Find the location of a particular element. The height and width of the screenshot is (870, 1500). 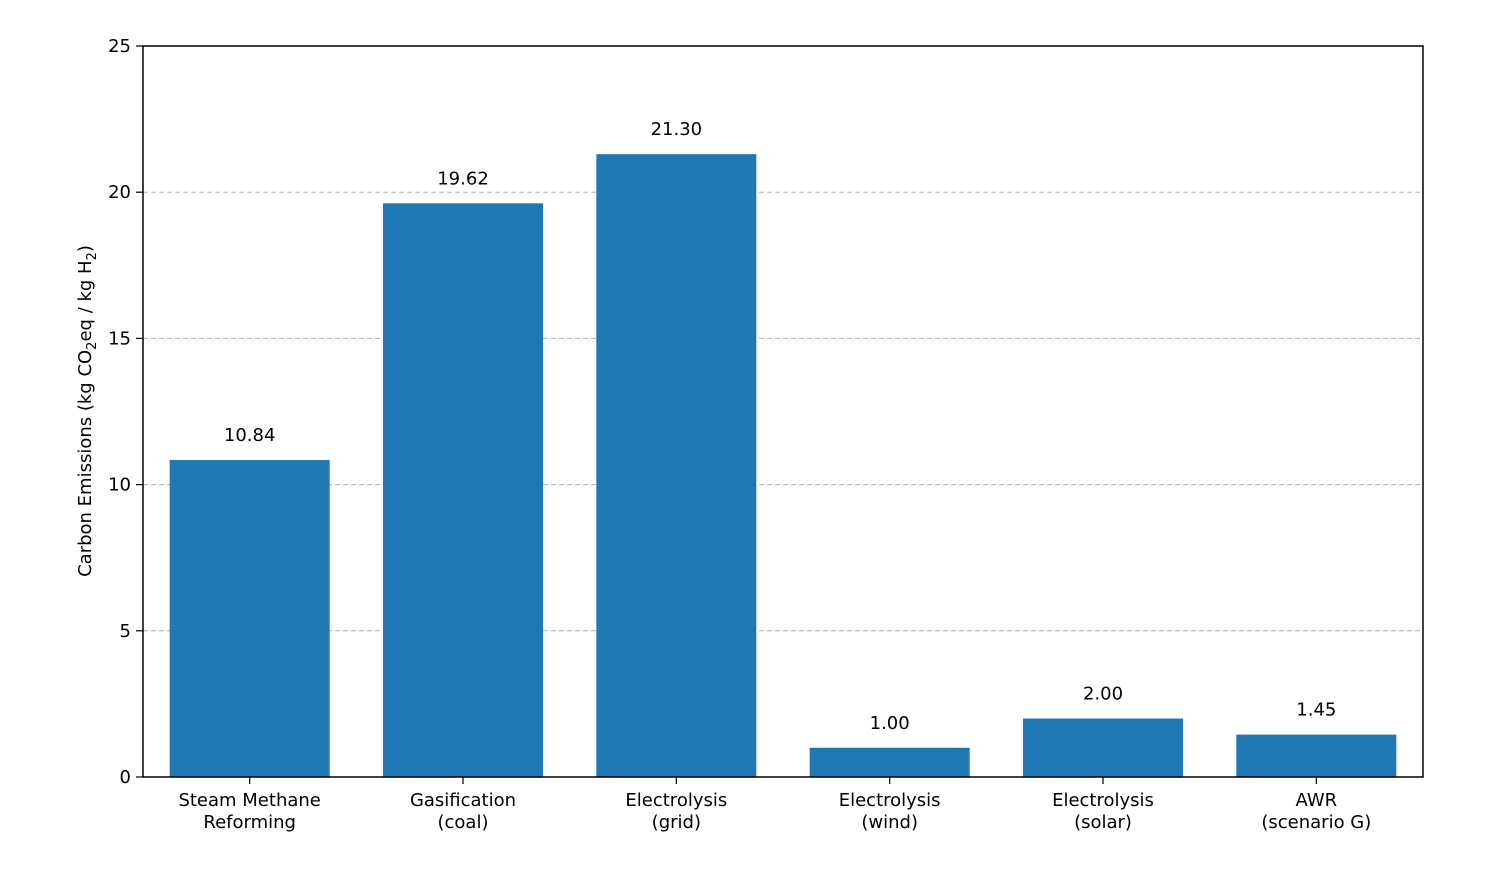

y-tick-label: 10 is located at coordinates (119, 485).